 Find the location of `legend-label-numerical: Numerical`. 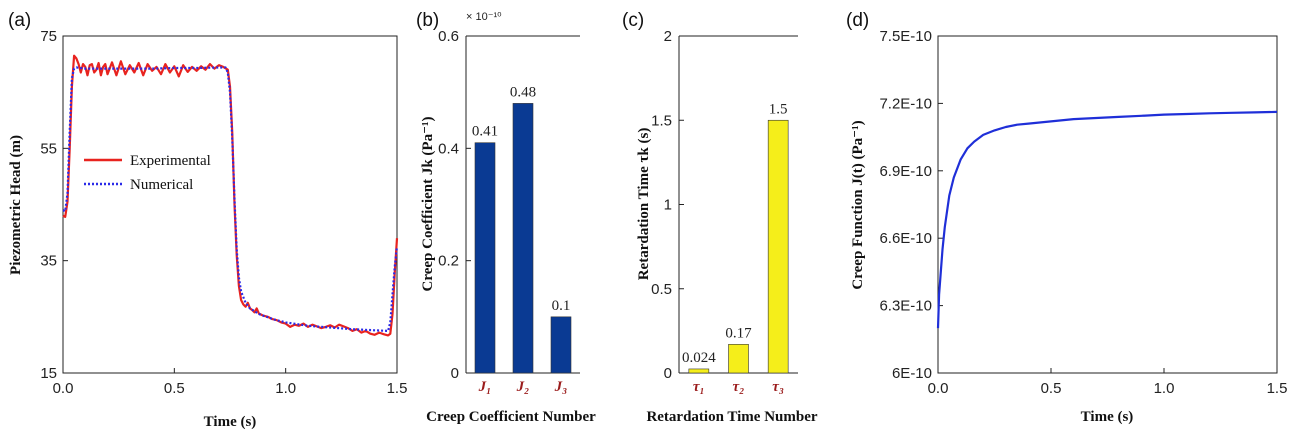

legend-label-numerical: Numerical is located at coordinates (161, 185).